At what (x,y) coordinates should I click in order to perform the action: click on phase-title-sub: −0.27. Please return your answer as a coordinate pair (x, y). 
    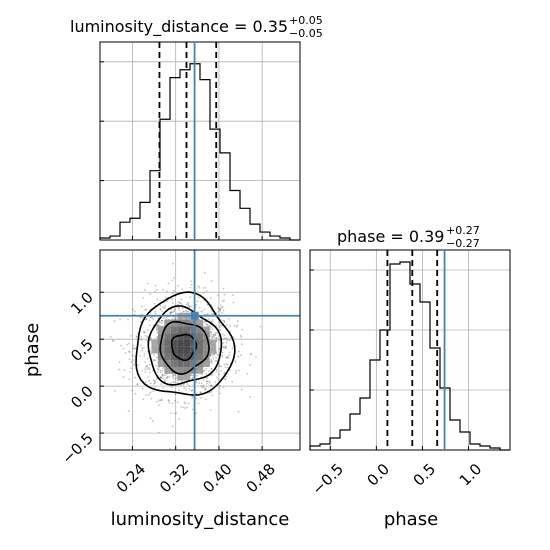
    Looking at the image, I should click on (463, 243).